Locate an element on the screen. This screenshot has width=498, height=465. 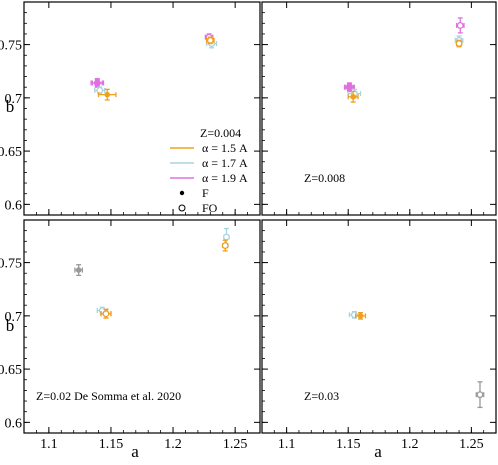
legend-entry: FO is located at coordinates (198, 208).